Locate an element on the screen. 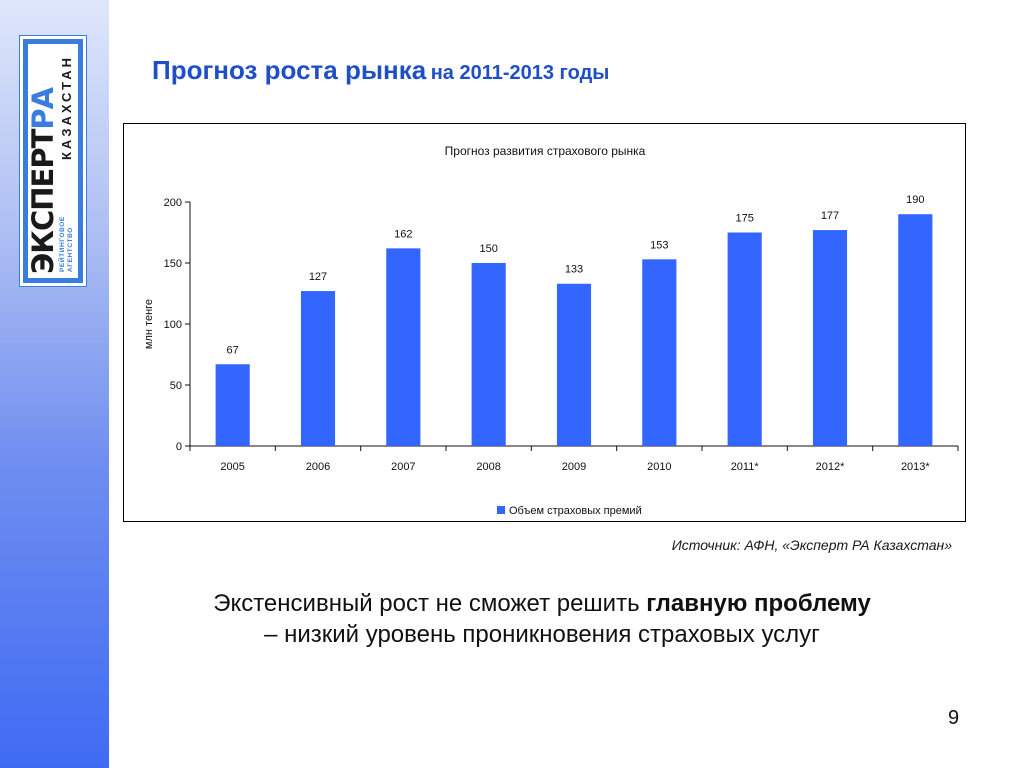 The image size is (1024, 768). bar-2007 is located at coordinates (403, 347).